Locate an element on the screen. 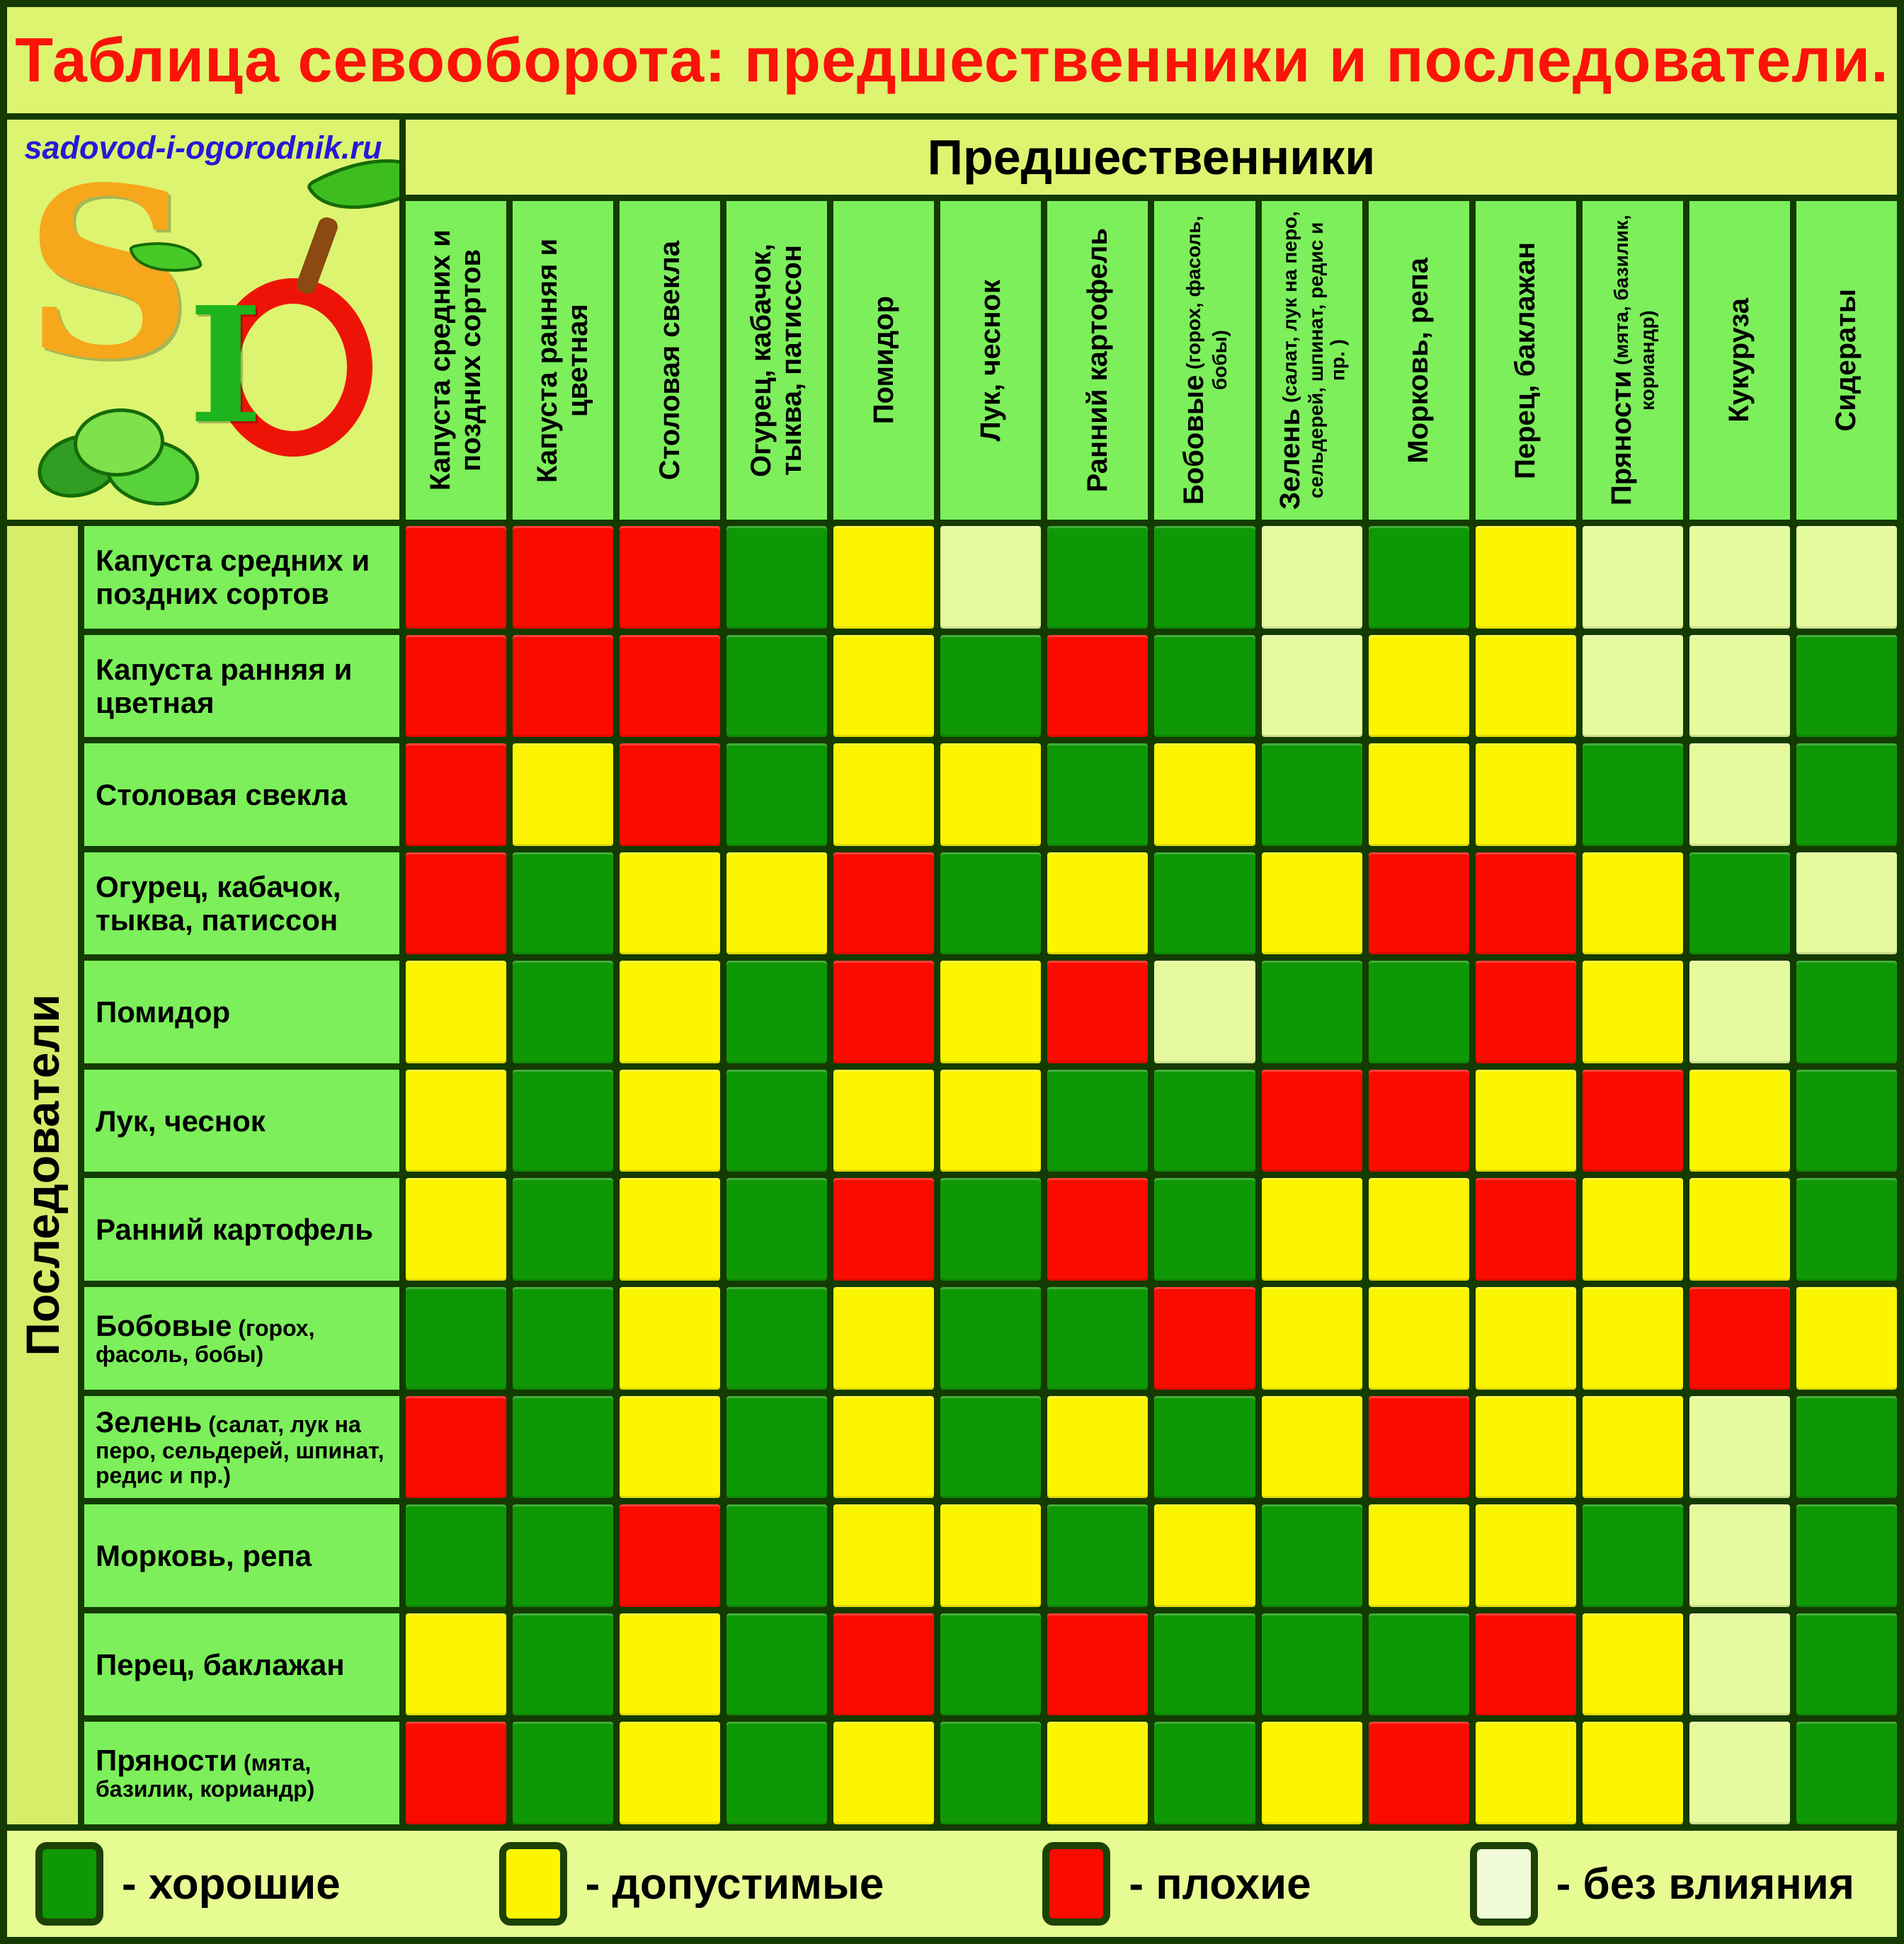 The width and height of the screenshot is (1904, 1944). matrix-cell-r6-c12 is located at coordinates (1633, 1120).